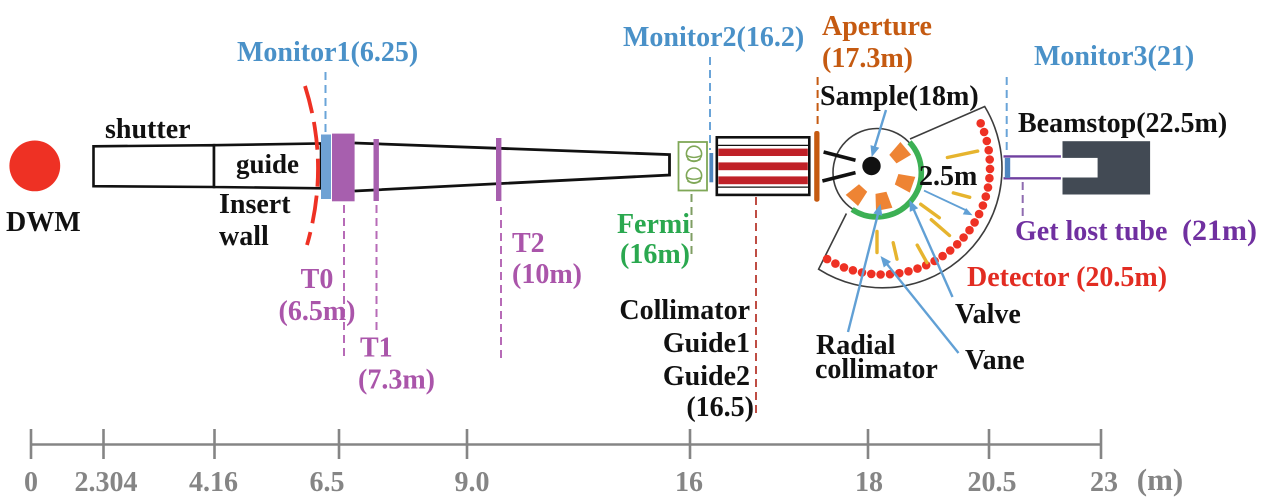  I want to click on svg-text: Valve, so click(988, 314).